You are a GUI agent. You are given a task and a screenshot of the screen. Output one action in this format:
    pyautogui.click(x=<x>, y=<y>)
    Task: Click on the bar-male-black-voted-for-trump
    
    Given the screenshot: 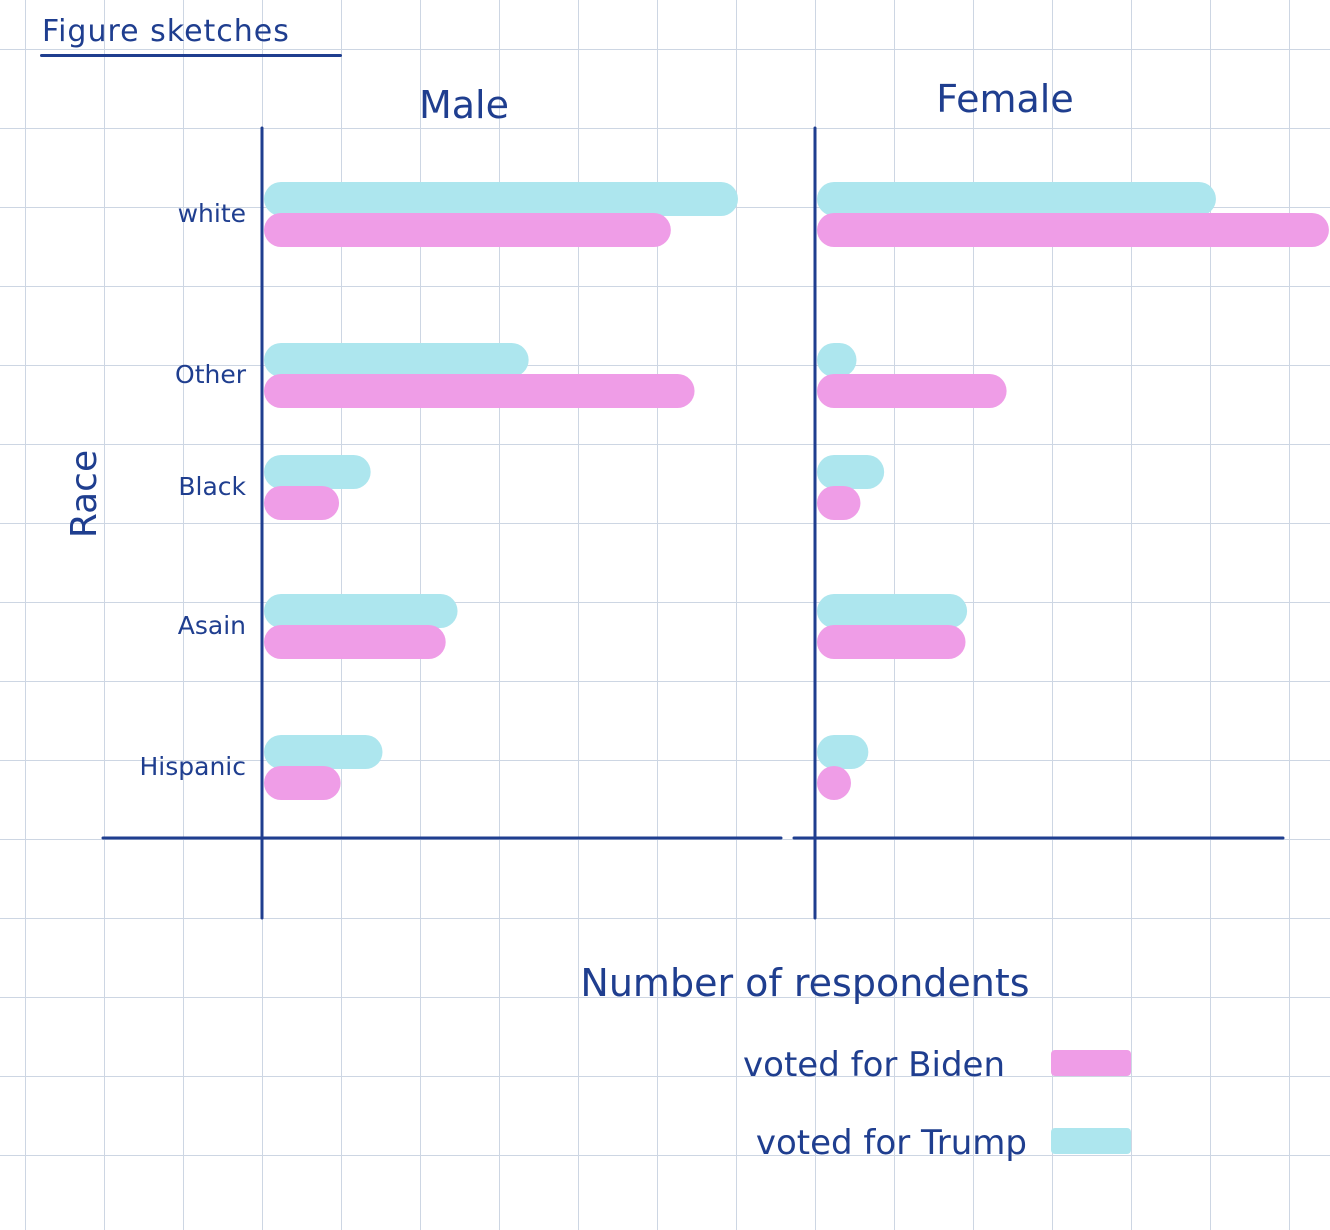 What is the action you would take?
    pyautogui.click(x=317, y=472)
    